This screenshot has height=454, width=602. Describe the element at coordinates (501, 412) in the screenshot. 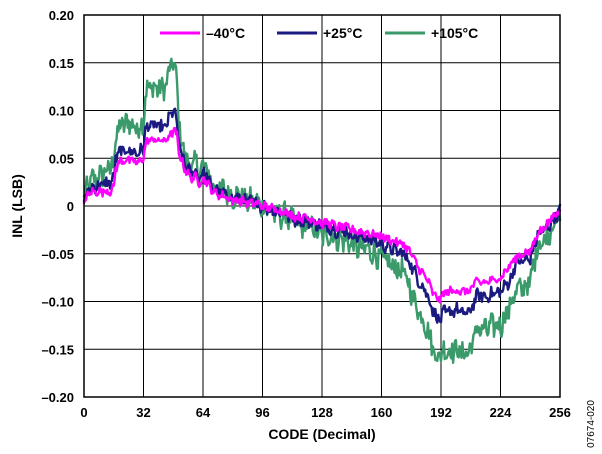

I see `x-tick-label: 224` at that location.